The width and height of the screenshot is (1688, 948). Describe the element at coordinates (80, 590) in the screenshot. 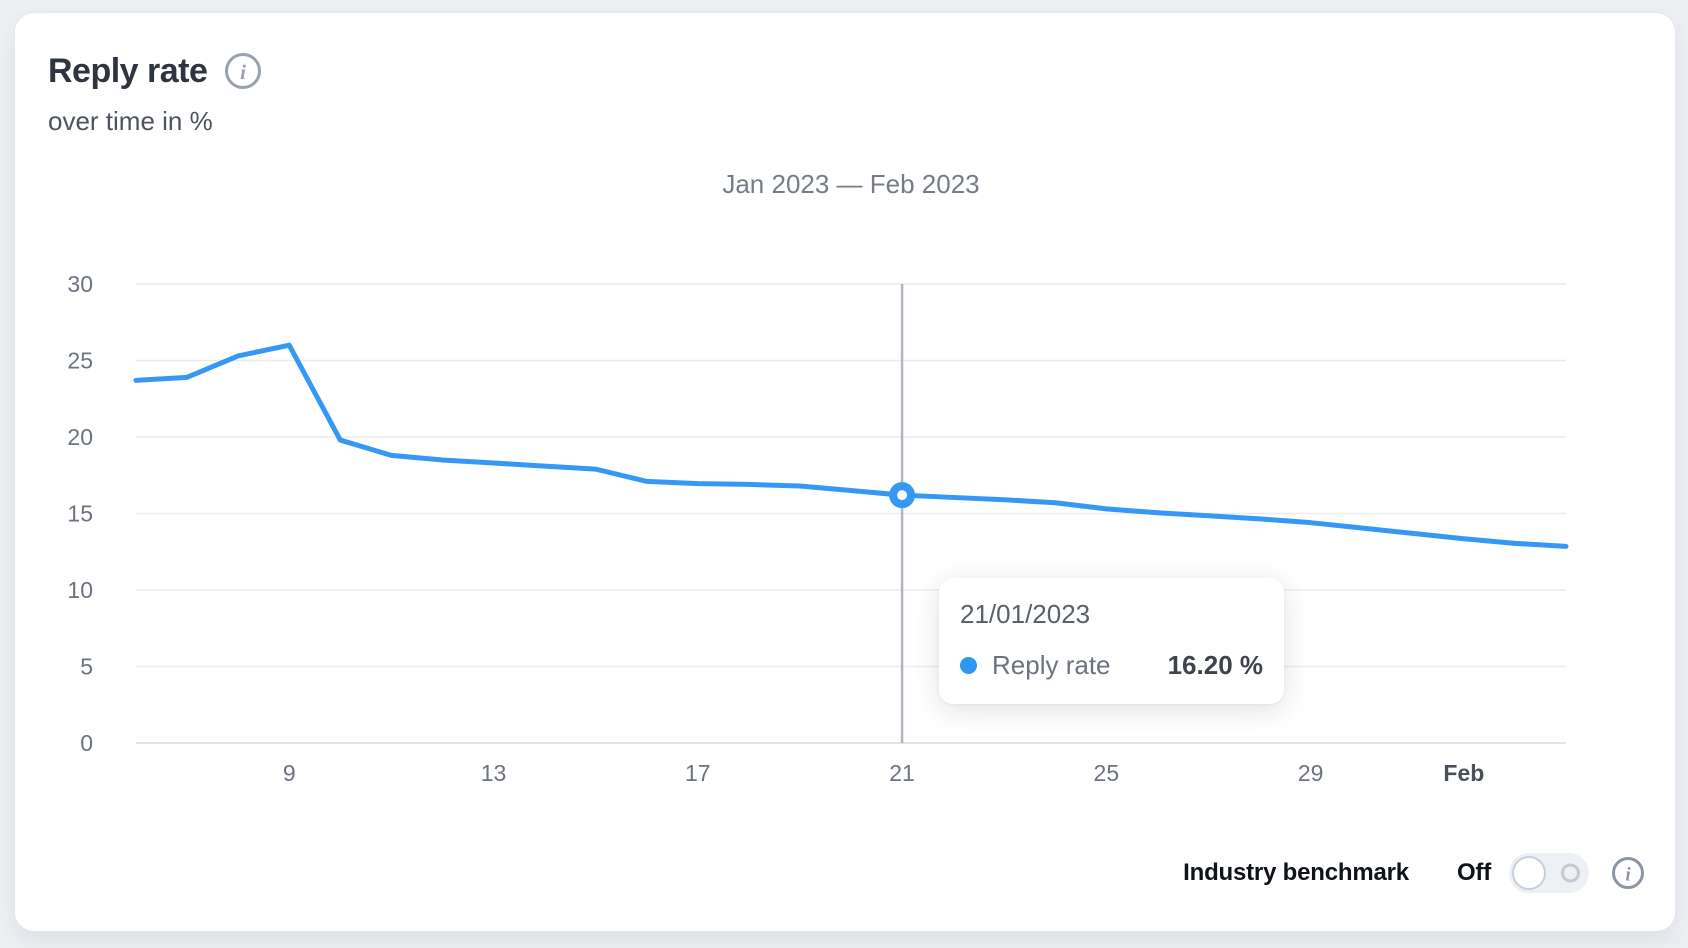

I see `y-axis-label-10: 10` at that location.